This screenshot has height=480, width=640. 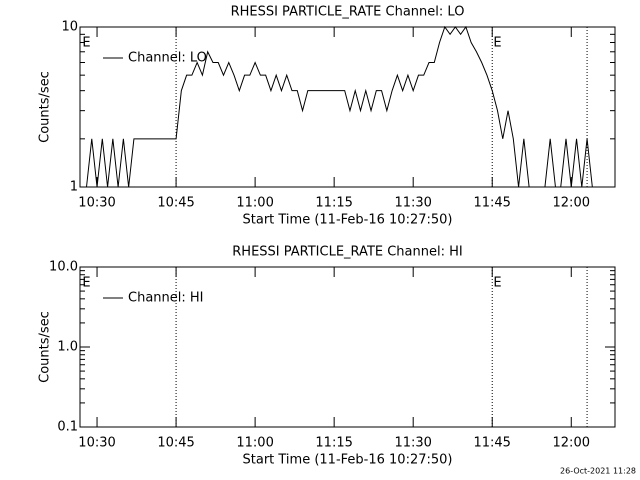 What do you see at coordinates (167, 58) in the screenshot?
I see `legend-label: Channel: LO` at bounding box center [167, 58].